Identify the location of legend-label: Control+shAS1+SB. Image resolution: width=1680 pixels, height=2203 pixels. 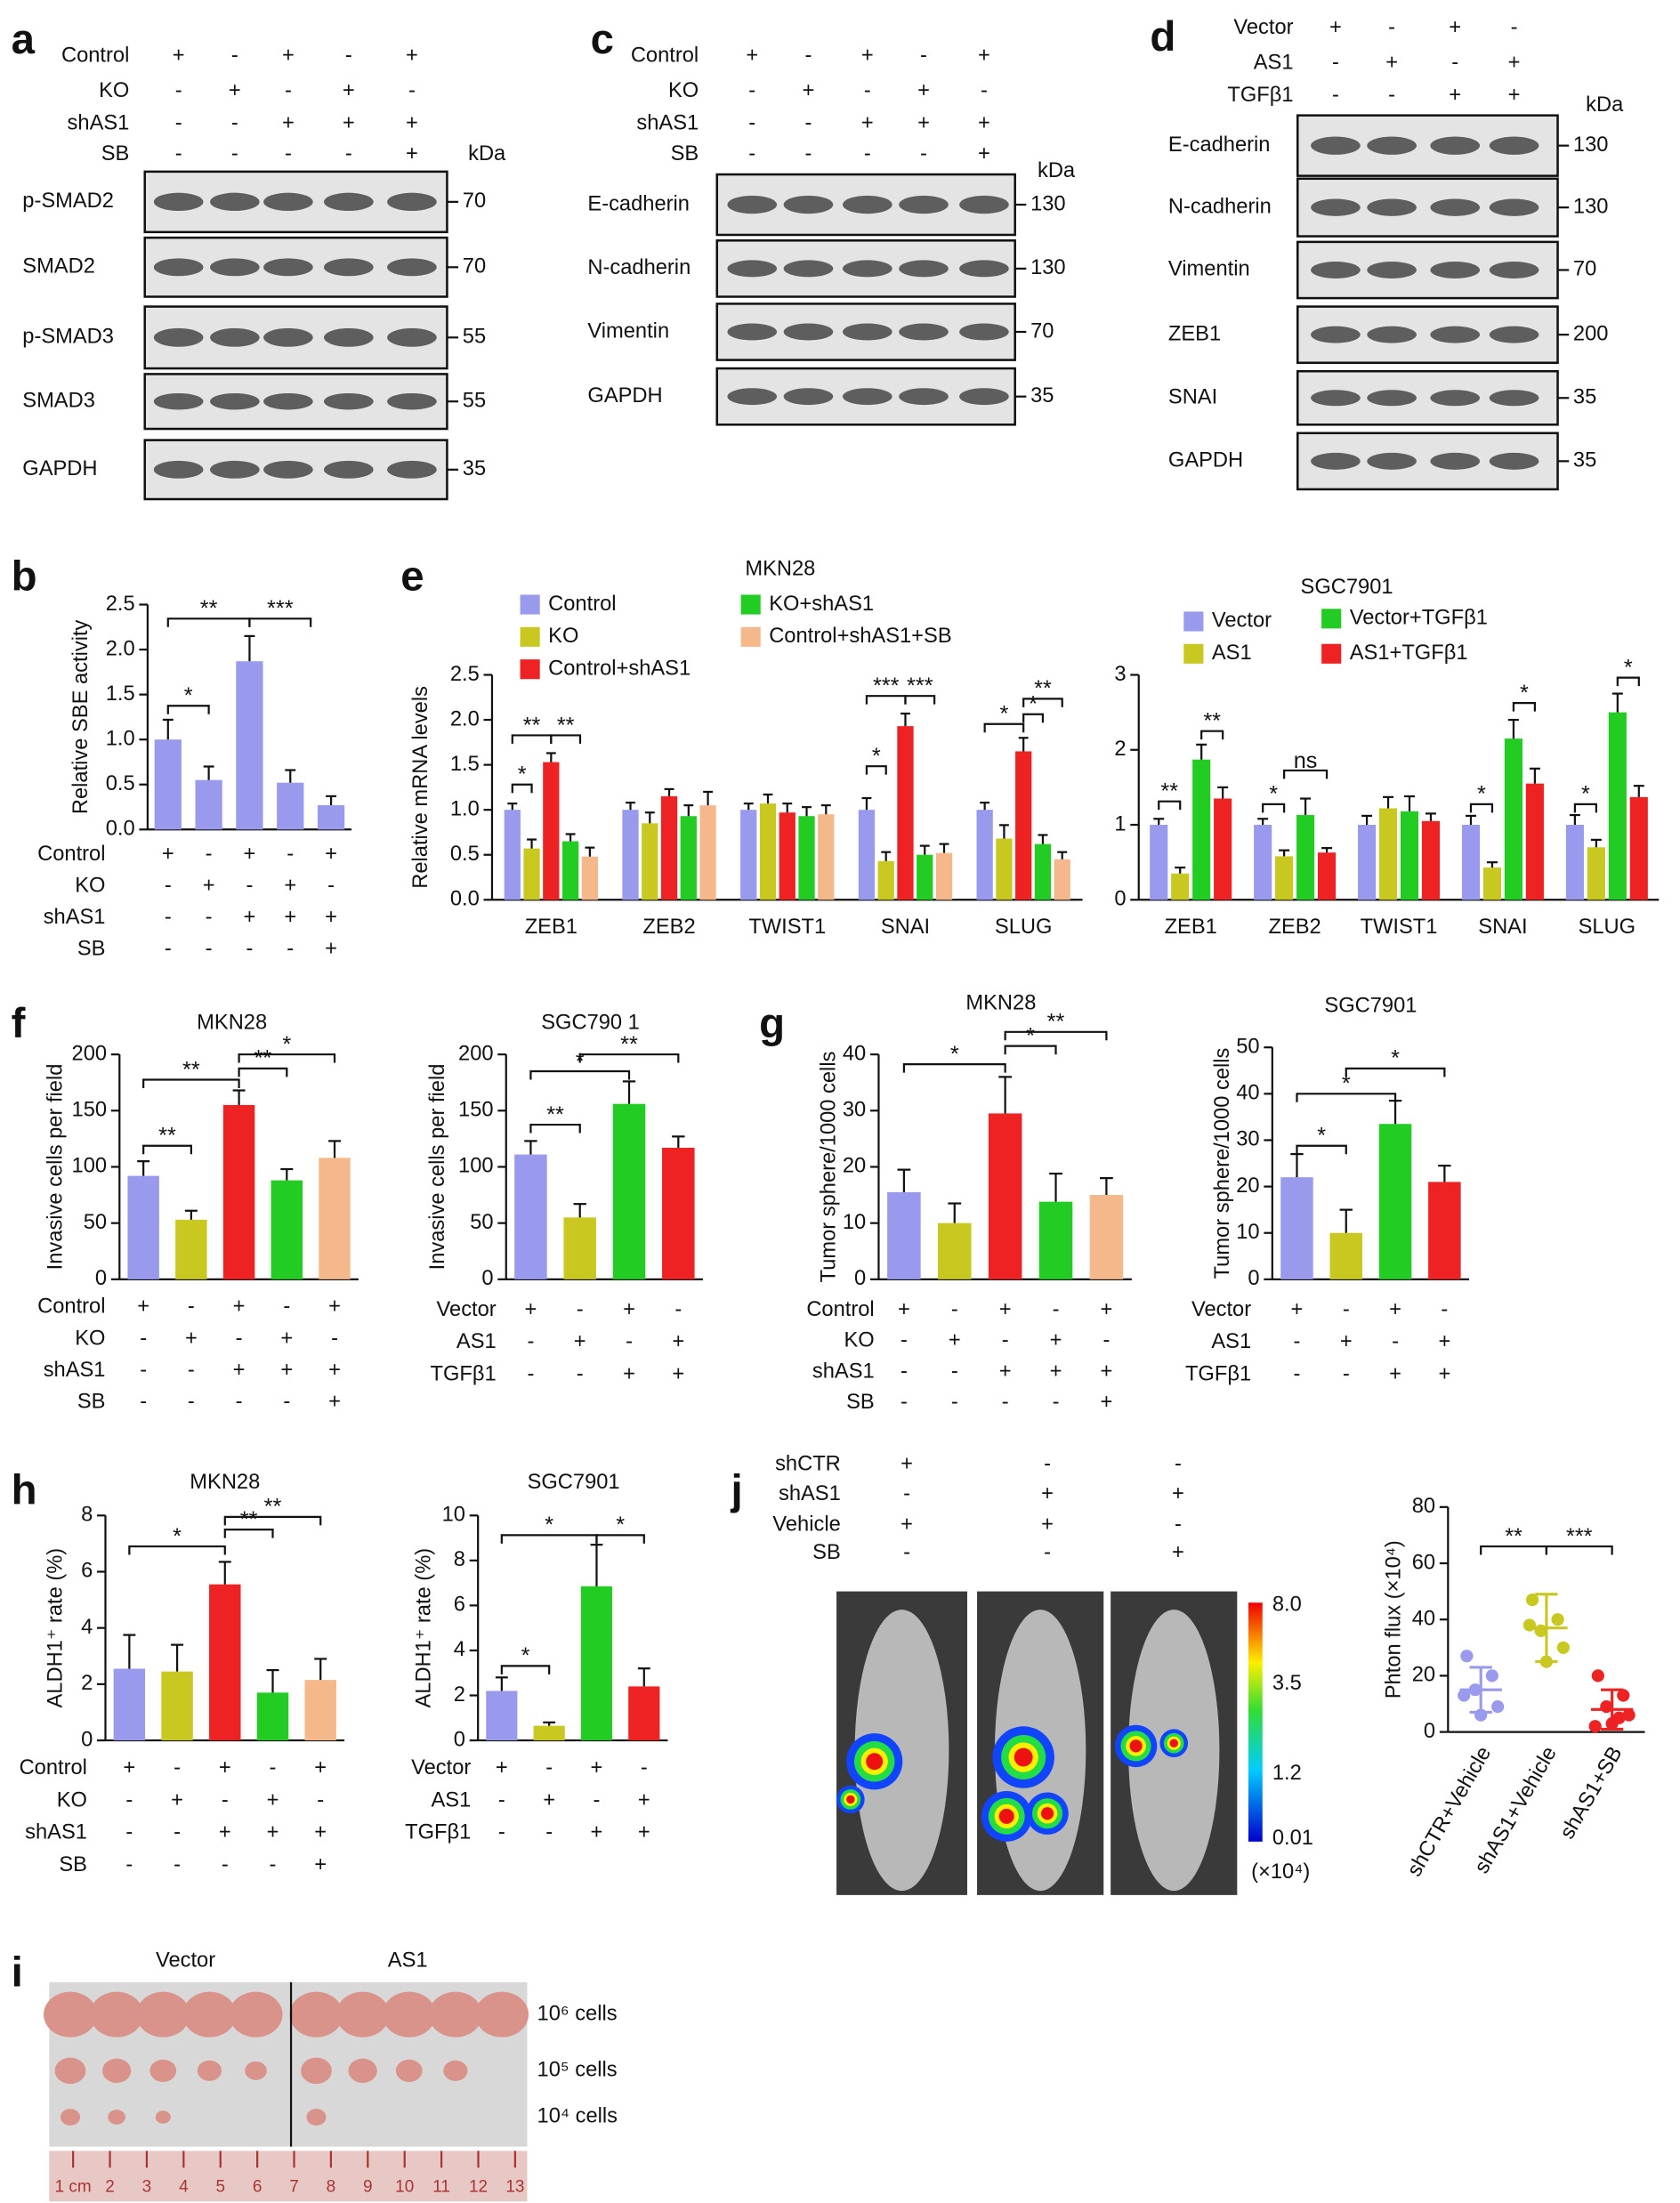
(860, 637).